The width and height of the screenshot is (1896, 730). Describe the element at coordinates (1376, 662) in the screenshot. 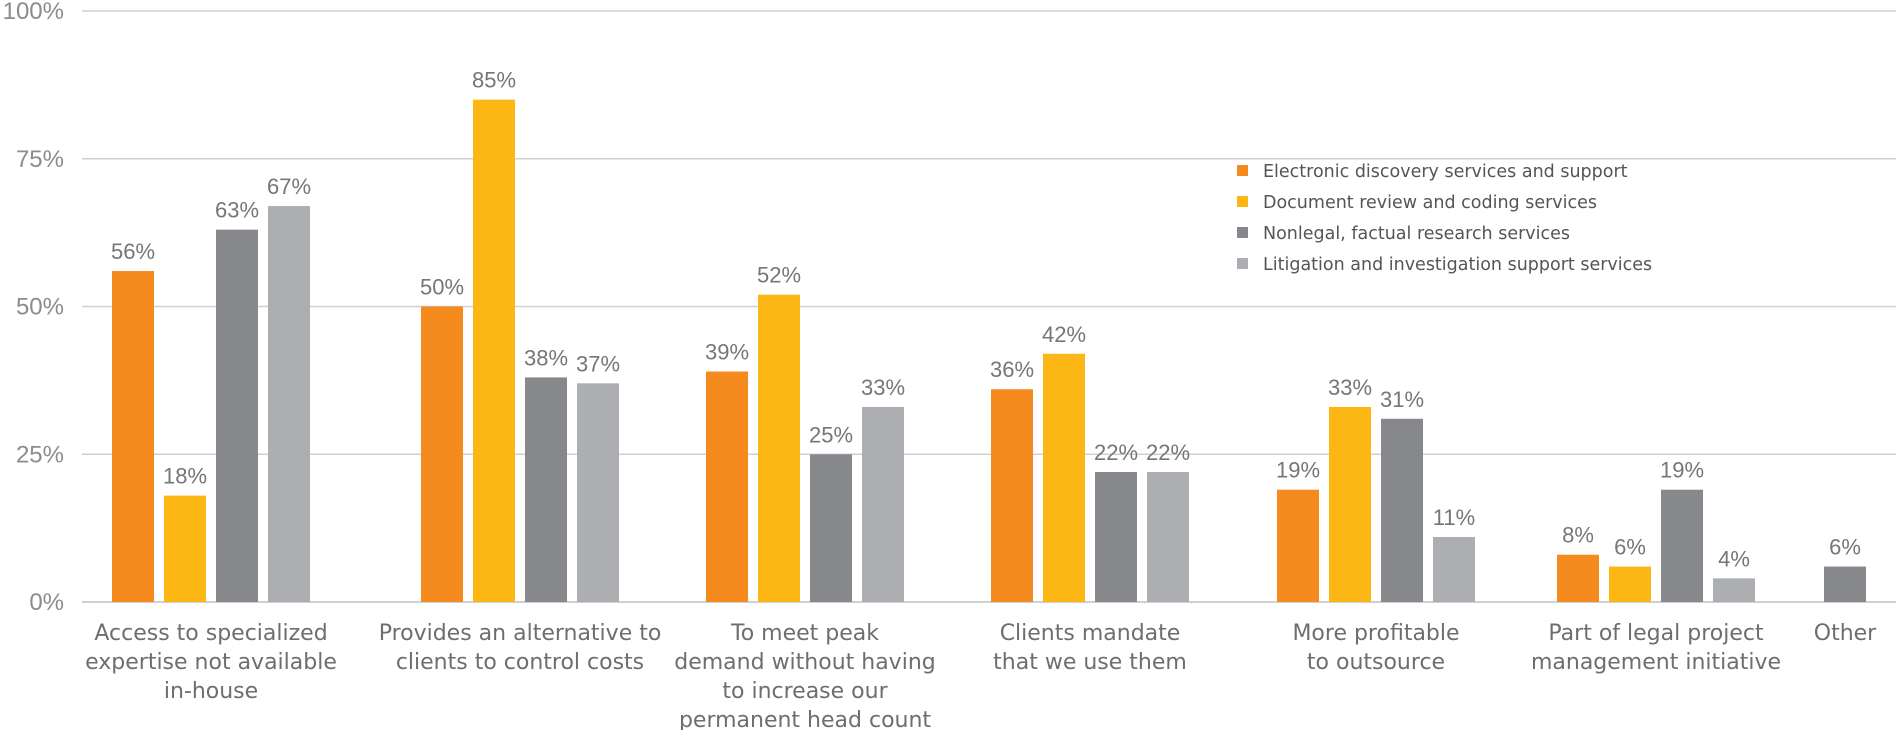

I see `x-tick-label-line: to outsource` at that location.